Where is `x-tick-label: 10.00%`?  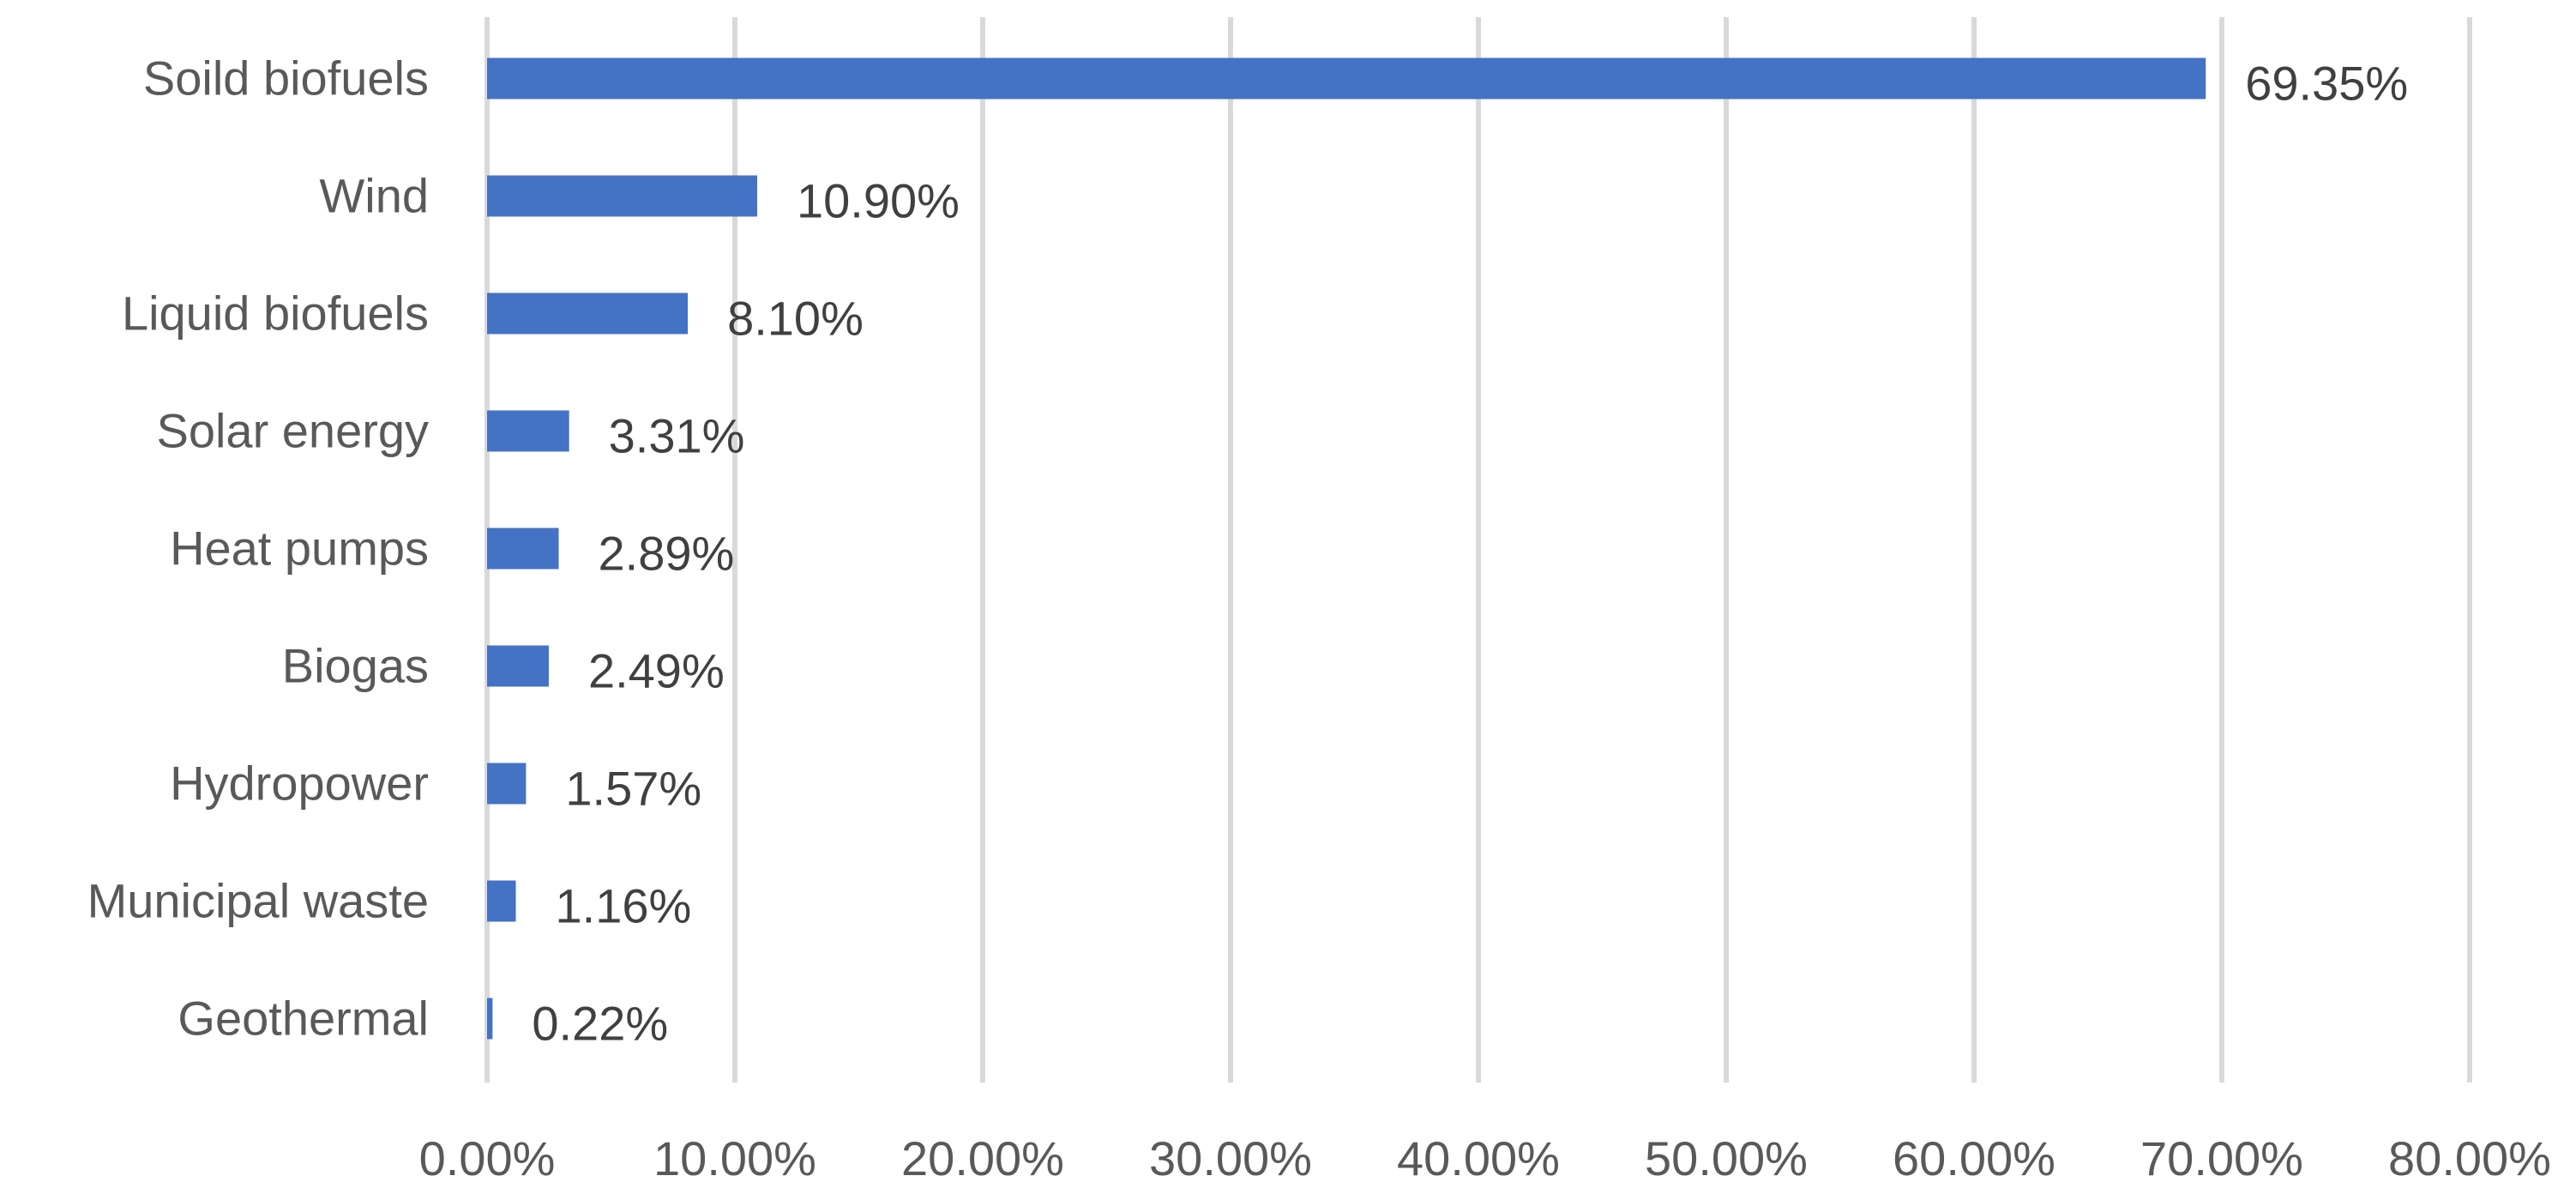
x-tick-label: 10.00% is located at coordinates (734, 1158).